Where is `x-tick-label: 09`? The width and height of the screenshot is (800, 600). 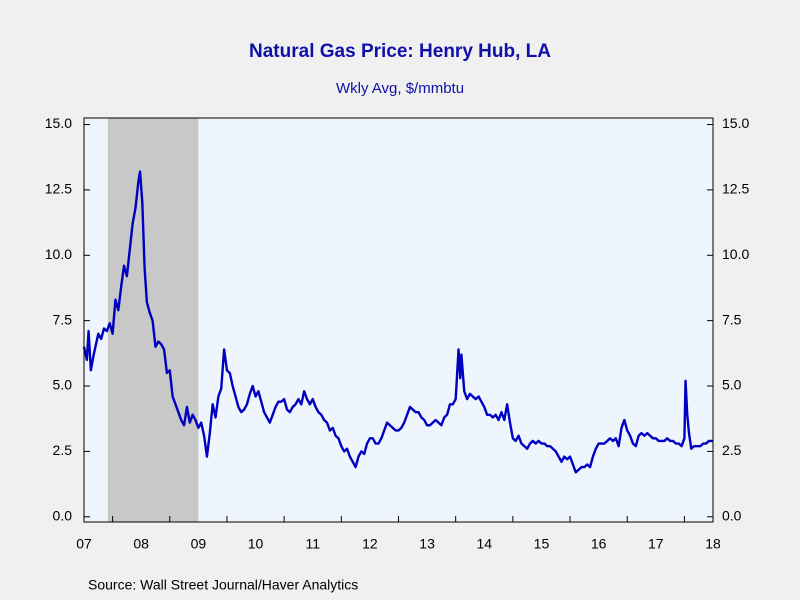
x-tick-label: 09 is located at coordinates (199, 544).